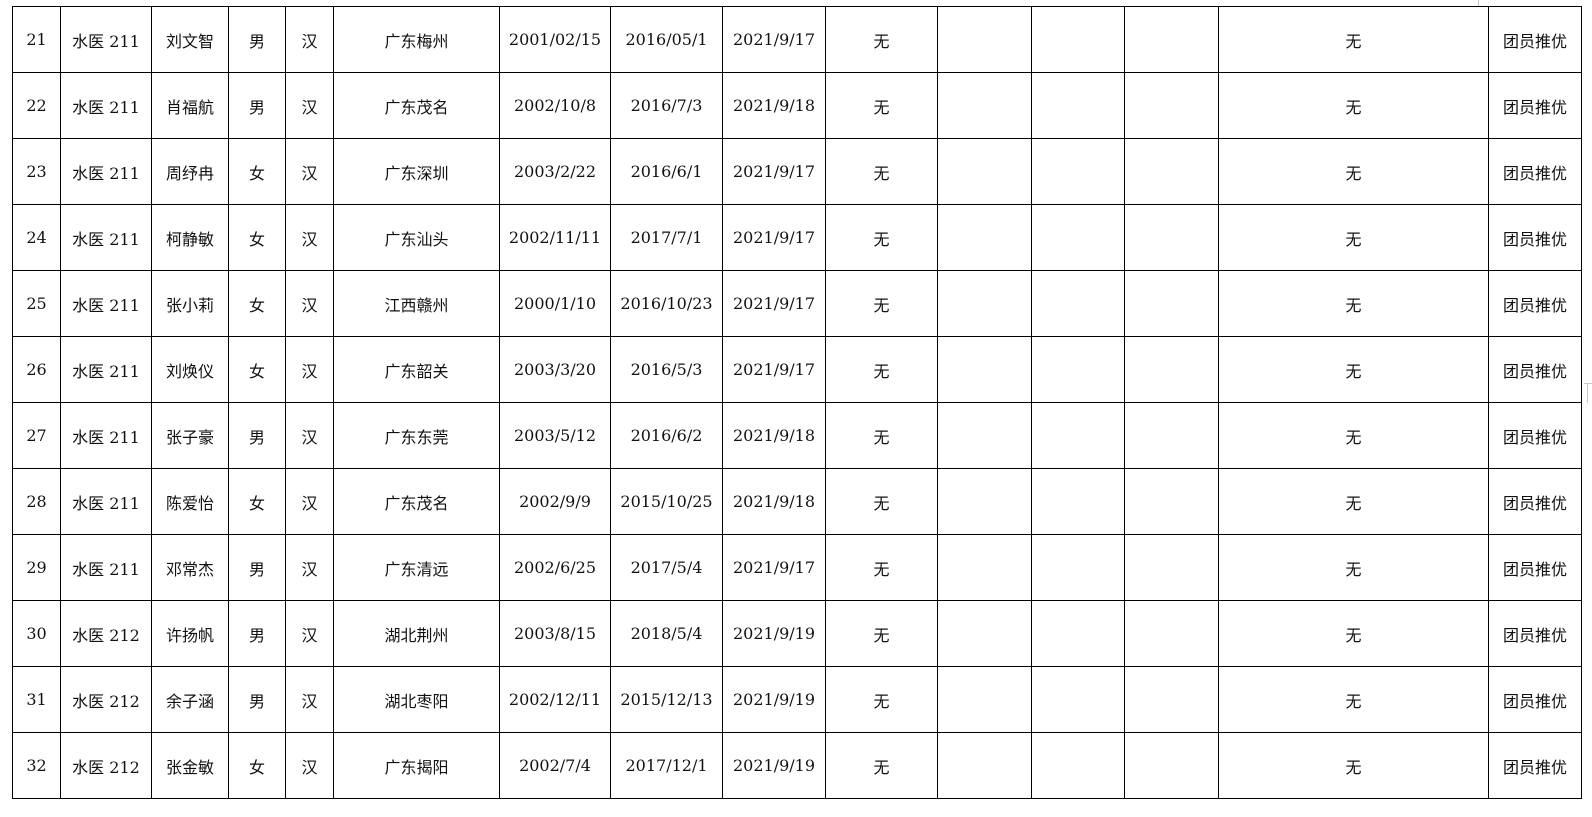  What do you see at coordinates (666, 171) in the screenshot?
I see `cell-league-date: 2016/6/1` at bounding box center [666, 171].